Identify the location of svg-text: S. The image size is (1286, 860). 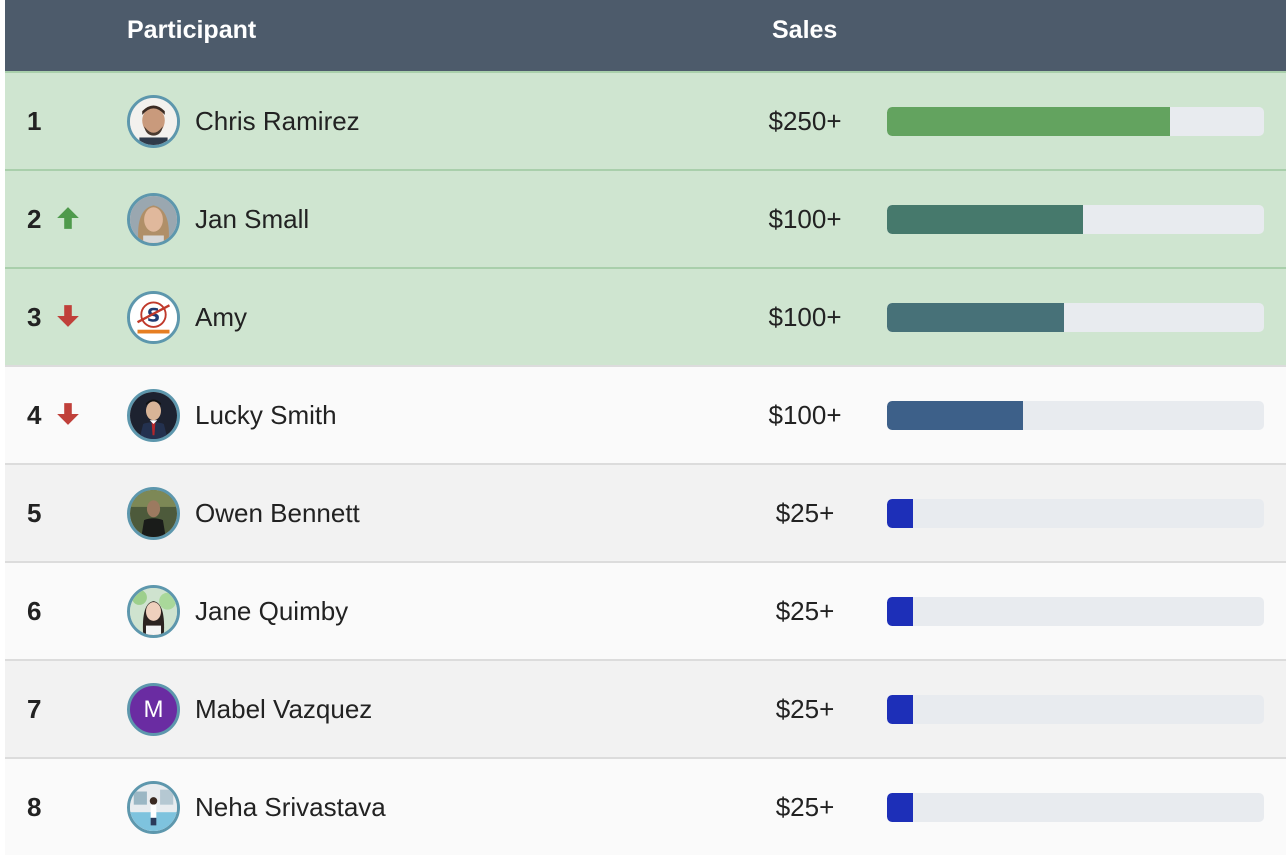
(154, 315).